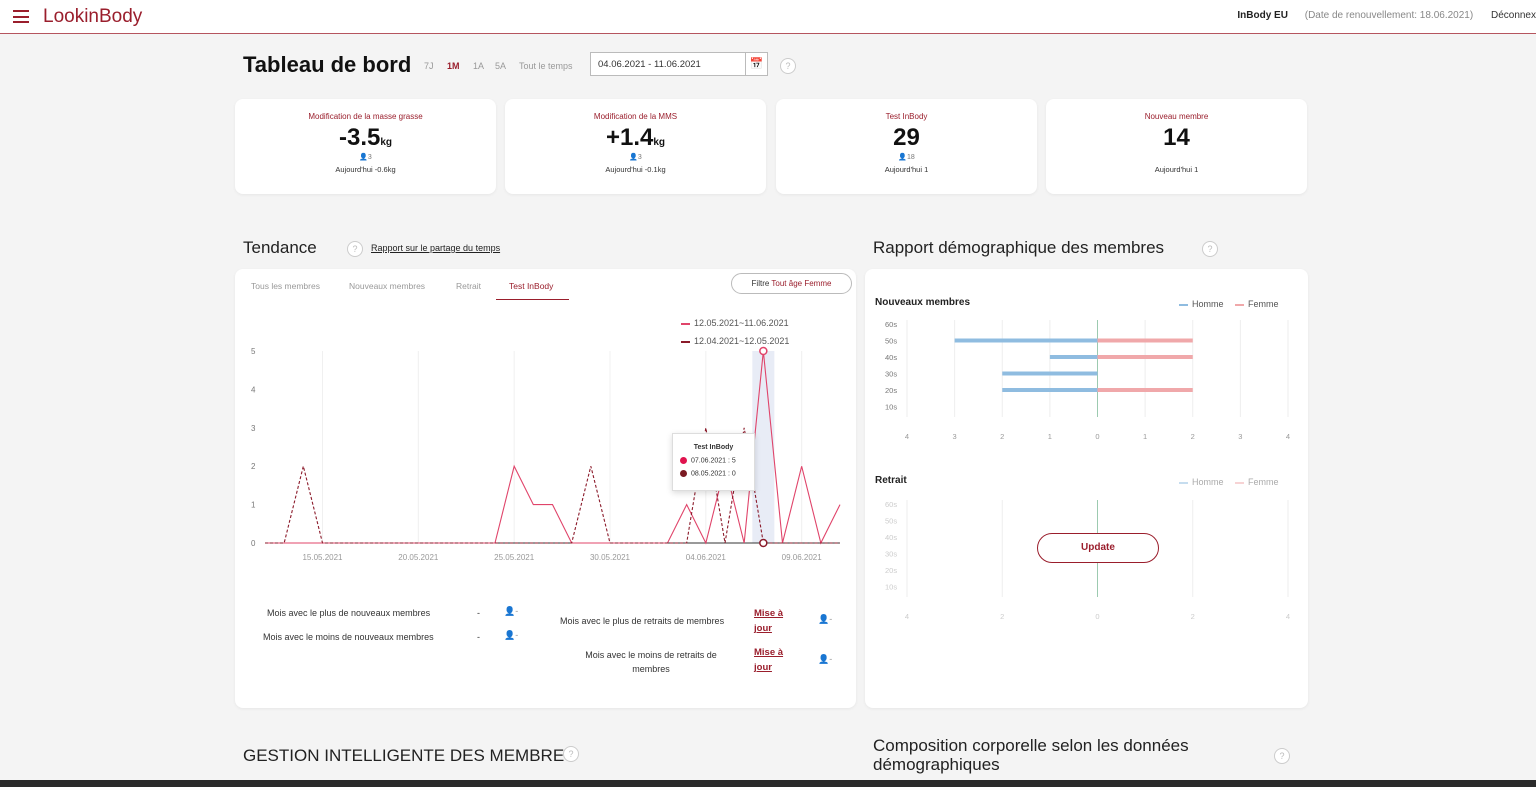  What do you see at coordinates (717, 460) in the screenshot?
I see `tooltip-row-current: 07.06.2021 : 5` at bounding box center [717, 460].